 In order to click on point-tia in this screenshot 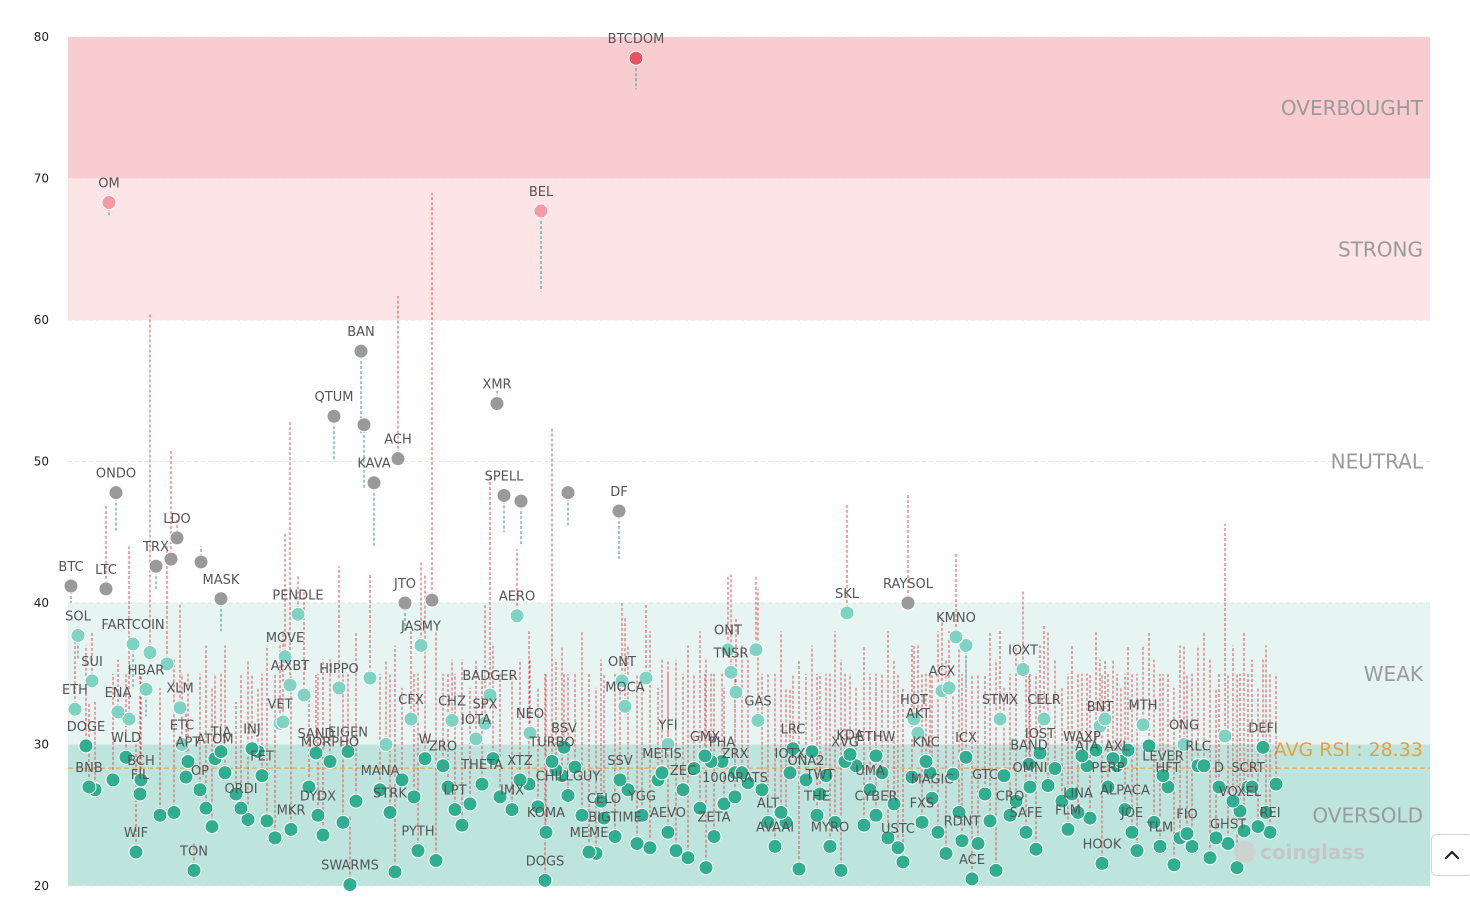, I will do `click(221, 752)`.